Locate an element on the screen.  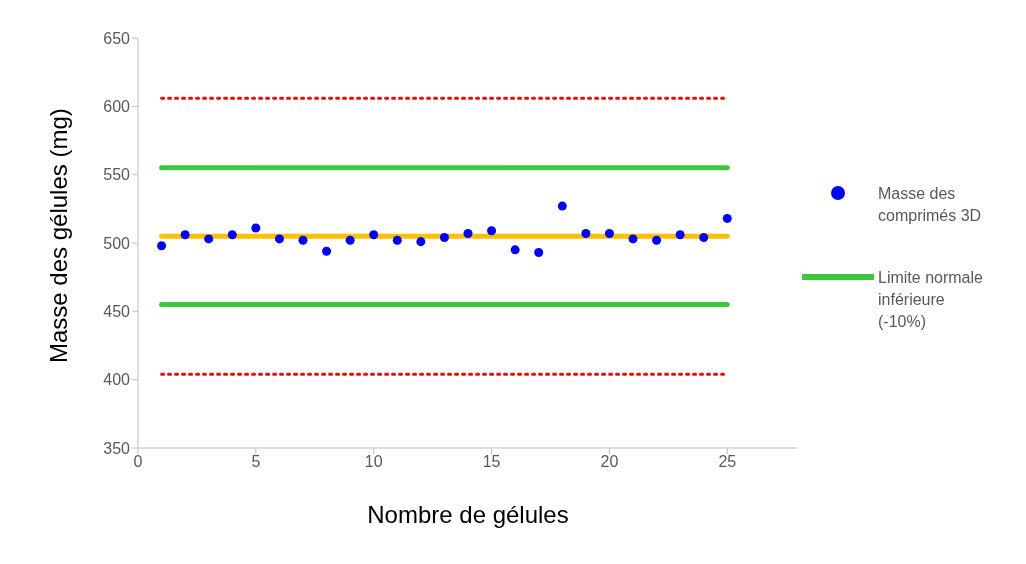
x-tick-label: 10 is located at coordinates (373, 462).